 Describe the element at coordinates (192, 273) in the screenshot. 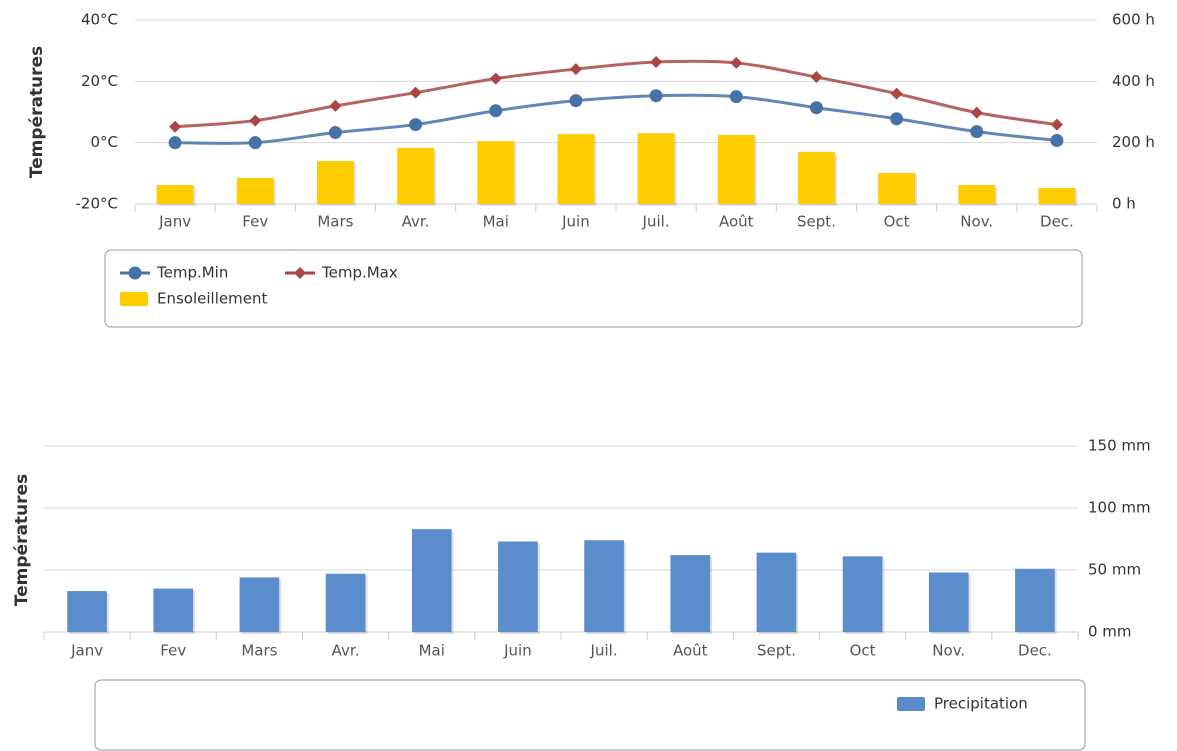

I see `legend-label: Temp.Min` at that location.